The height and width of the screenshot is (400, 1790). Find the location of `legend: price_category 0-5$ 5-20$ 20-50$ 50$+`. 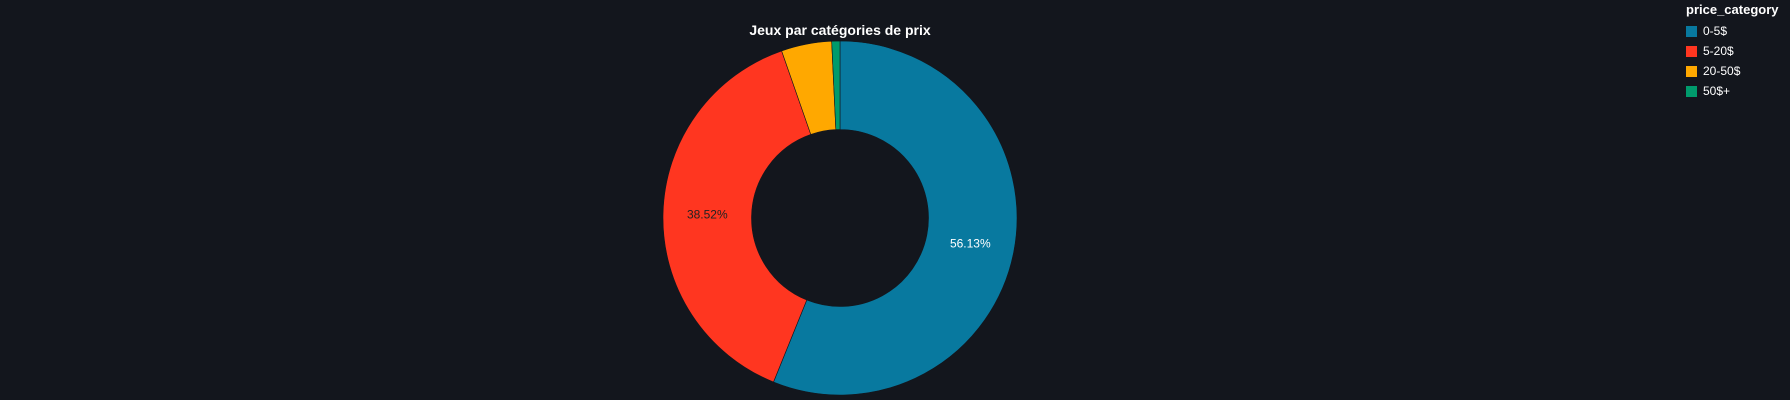

legend: price_category 0-5$ 5-20$ 20-50$ 50$+ is located at coordinates (1732, 51).